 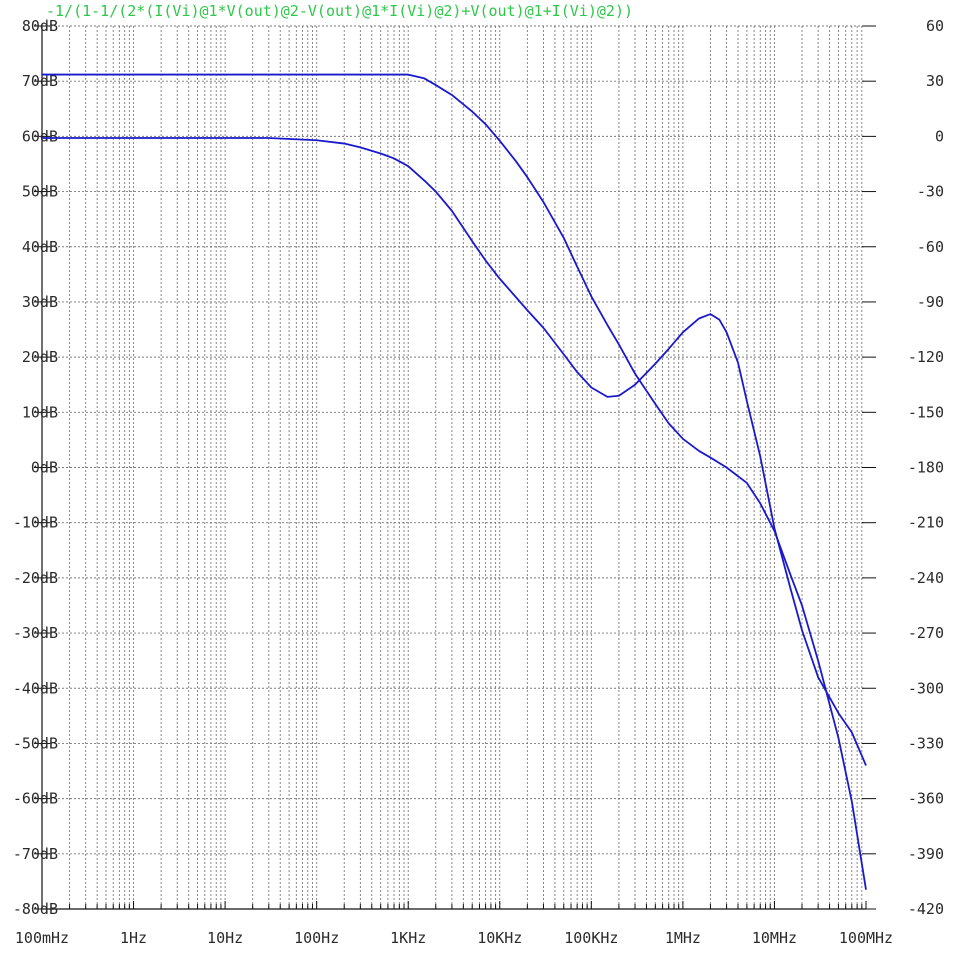 I want to click on right-tick-label: -180, so click(x=926, y=468).